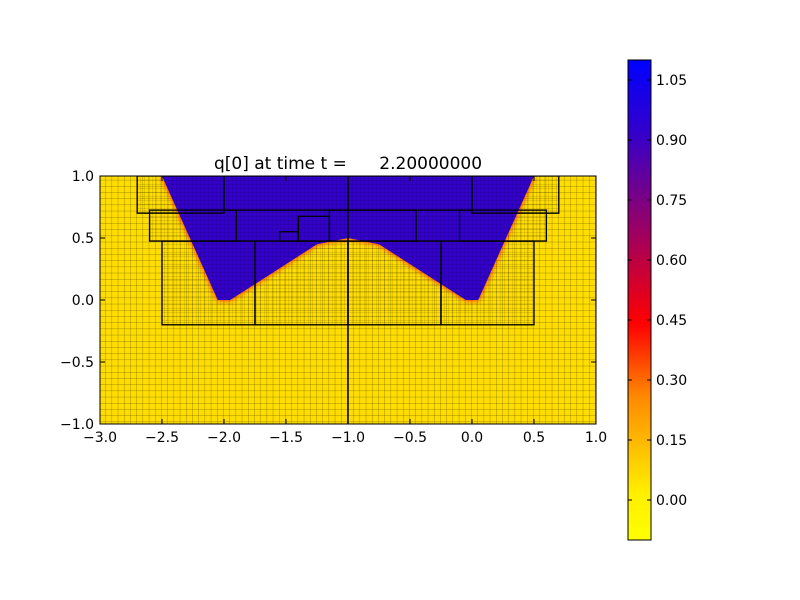 The image size is (800, 600). I want to click on colorbar-tick-label: 0.15, so click(671, 441).